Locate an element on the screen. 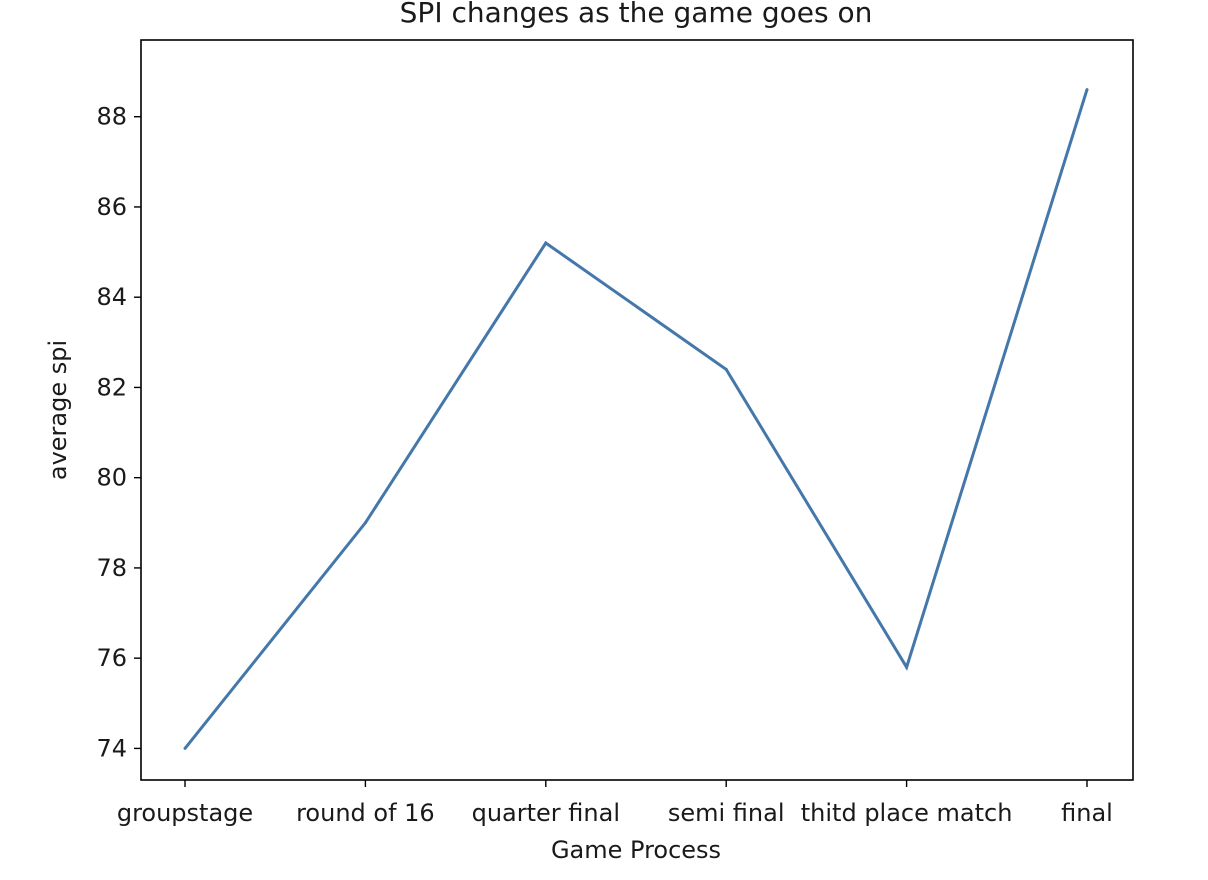 The image size is (1208, 880). y-tick-label: 76 is located at coordinates (111, 658).